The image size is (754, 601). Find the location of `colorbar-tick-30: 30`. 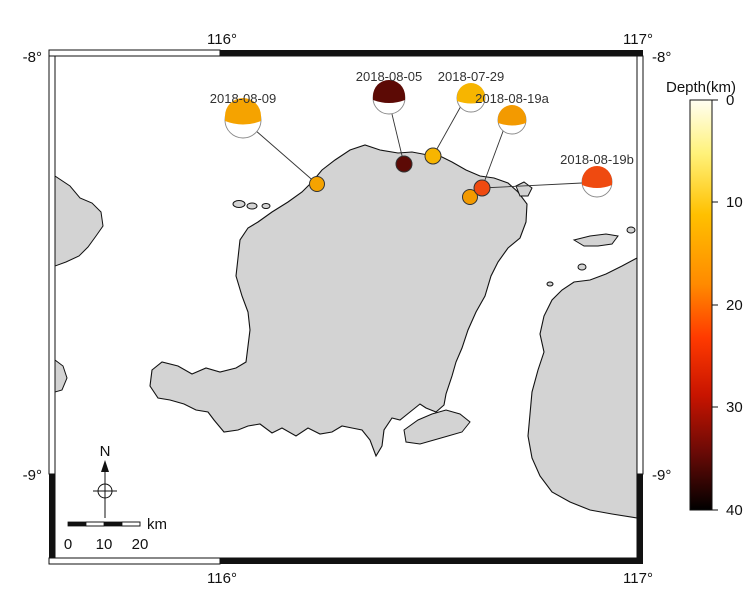

colorbar-tick-30: 30 is located at coordinates (734, 407).